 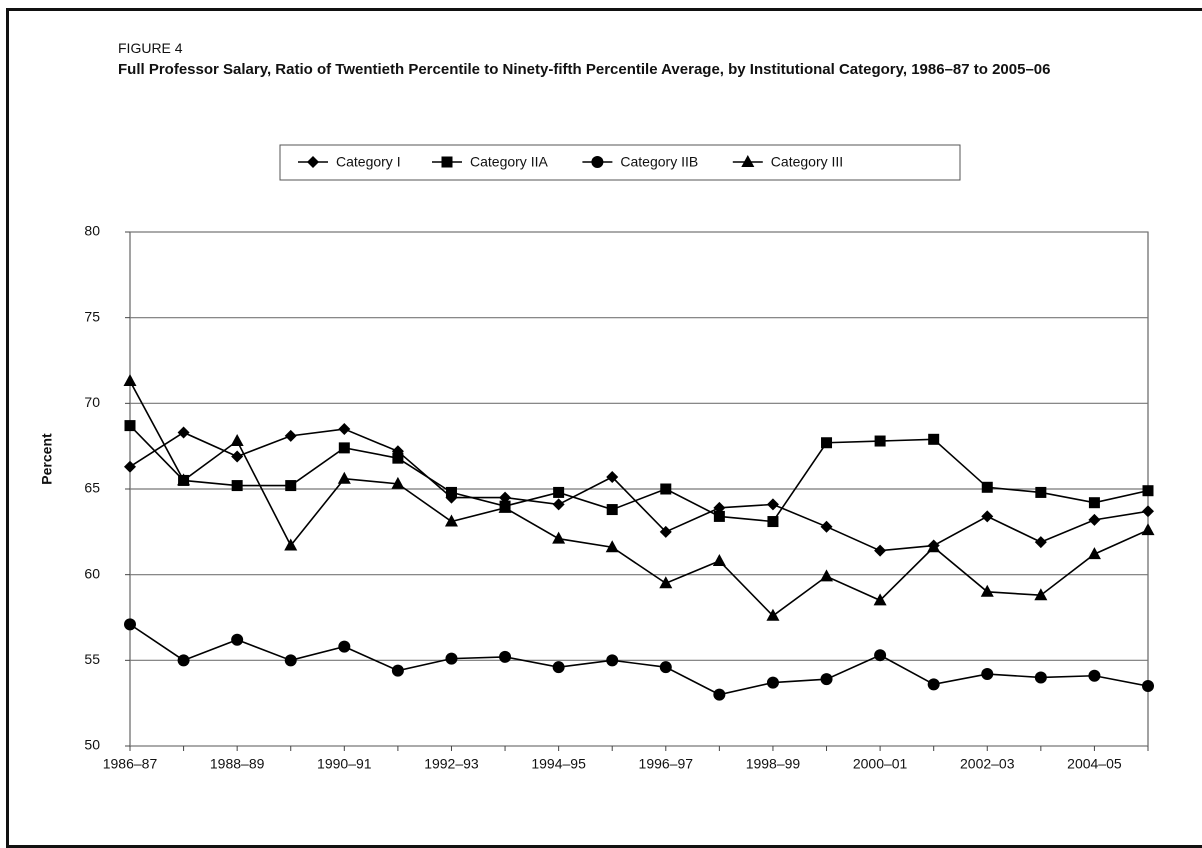 What do you see at coordinates (92, 402) in the screenshot?
I see `y-tick-label: 70` at bounding box center [92, 402].